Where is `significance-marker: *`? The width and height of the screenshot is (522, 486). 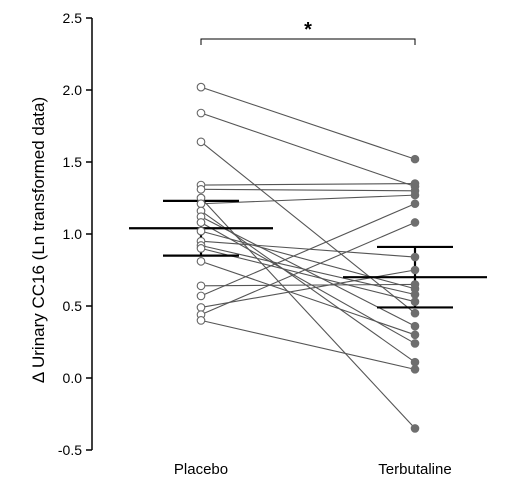 significance-marker: * is located at coordinates (308, 30).